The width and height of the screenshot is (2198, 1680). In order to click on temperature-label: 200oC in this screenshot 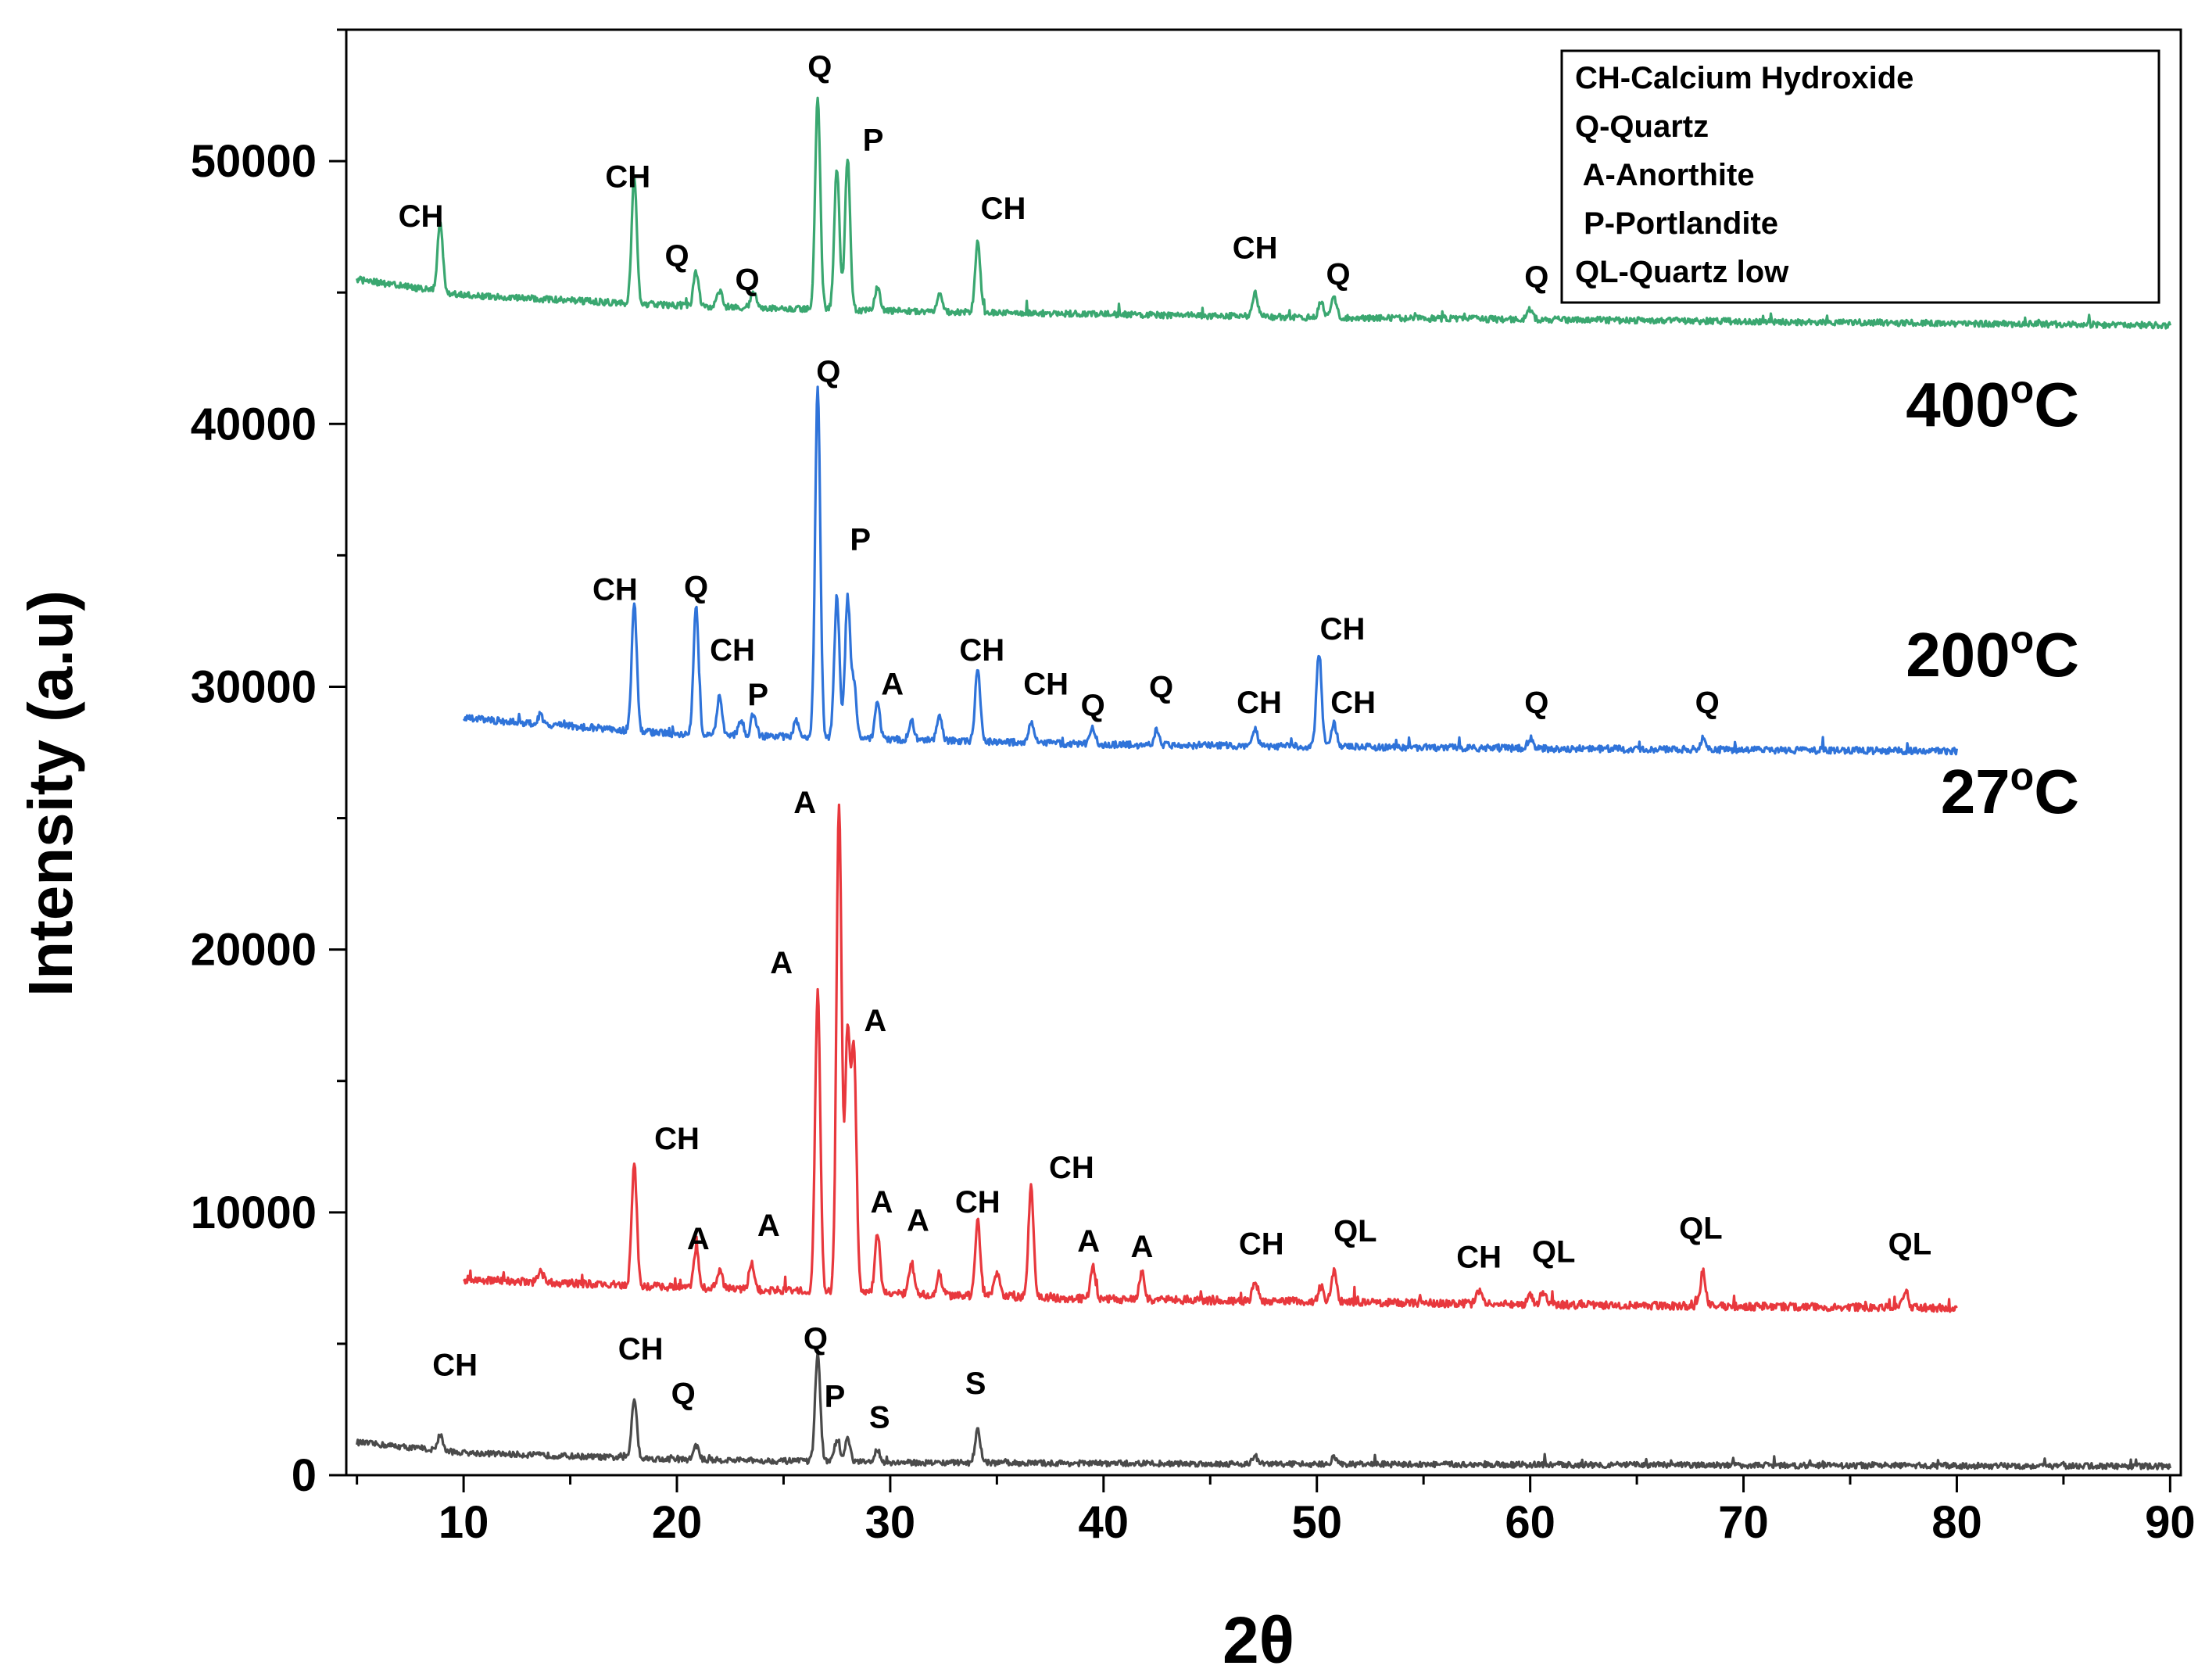, I will do `click(1992, 654)`.